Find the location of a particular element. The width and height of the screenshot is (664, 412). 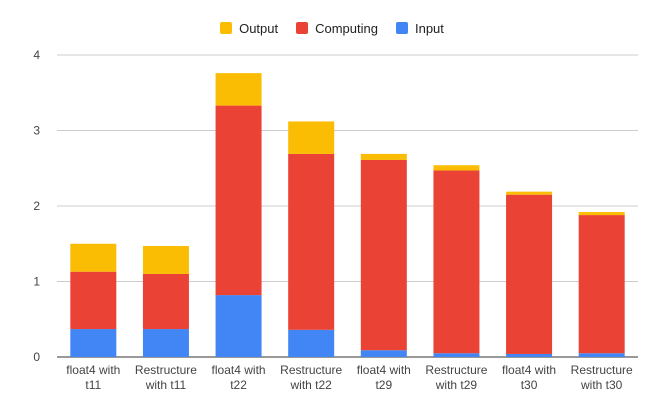

x-tick-label: Restructure with t29 is located at coordinates (456, 377).